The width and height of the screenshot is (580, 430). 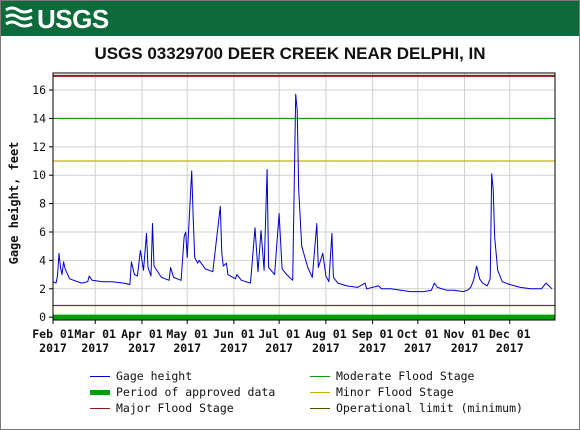 I want to click on y-tick-label: 14, so click(x=39, y=118).